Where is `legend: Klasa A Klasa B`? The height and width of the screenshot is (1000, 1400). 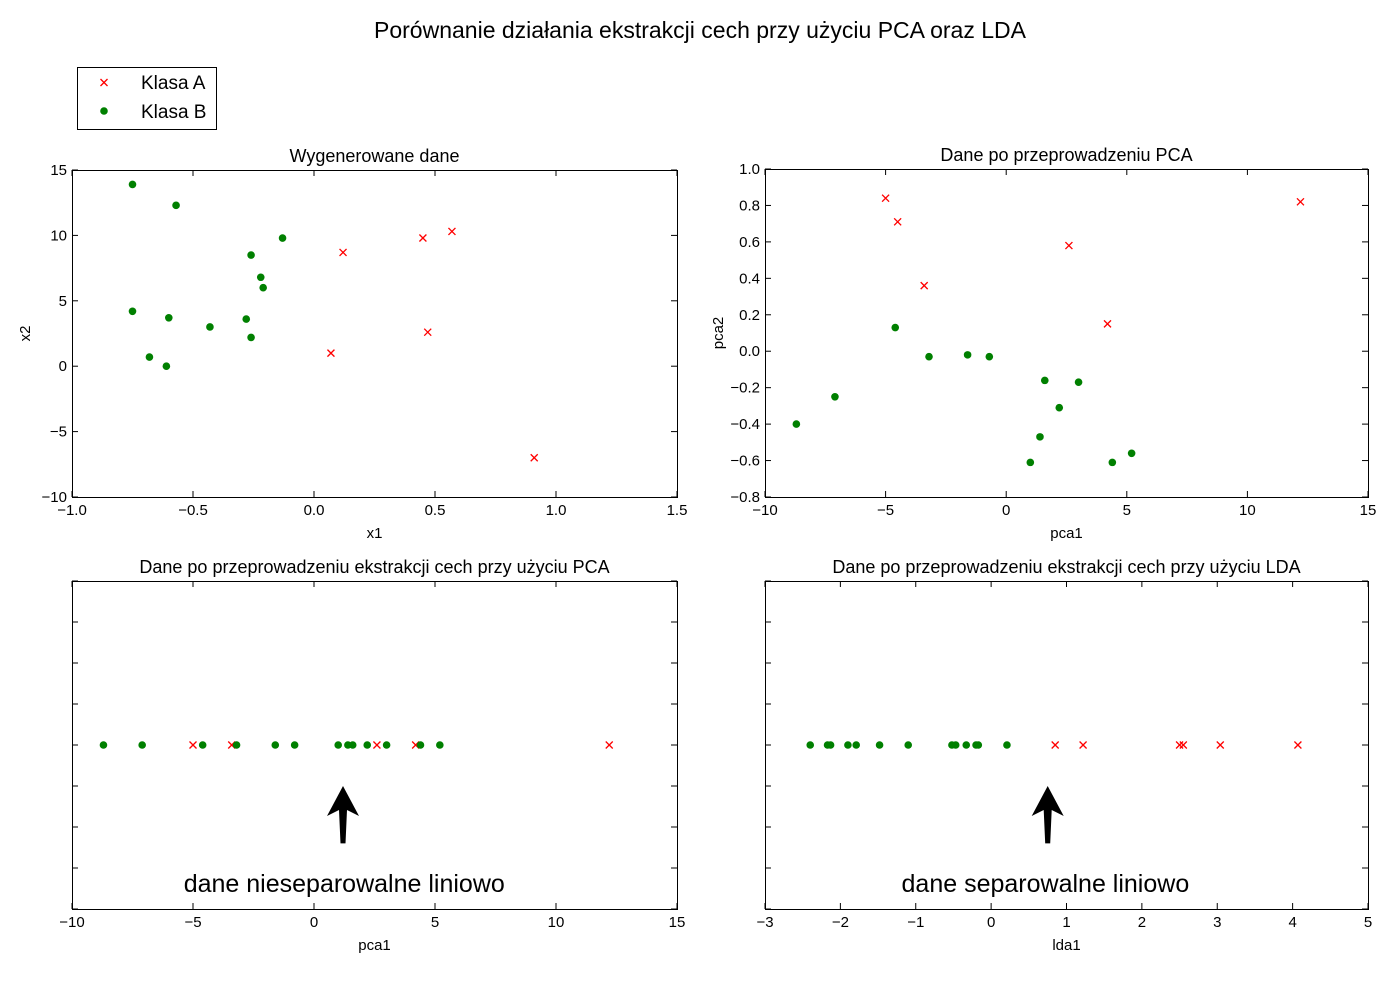
legend: Klasa A Klasa B is located at coordinates (147, 98).